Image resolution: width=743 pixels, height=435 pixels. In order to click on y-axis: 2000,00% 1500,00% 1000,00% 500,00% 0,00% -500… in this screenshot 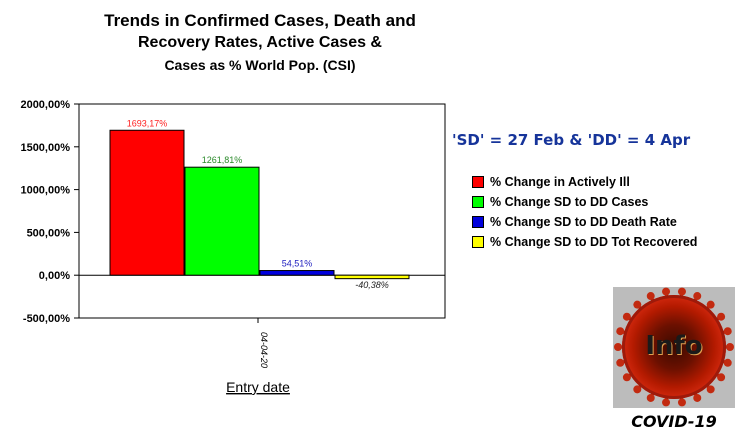, I will do `click(49, 212)`.